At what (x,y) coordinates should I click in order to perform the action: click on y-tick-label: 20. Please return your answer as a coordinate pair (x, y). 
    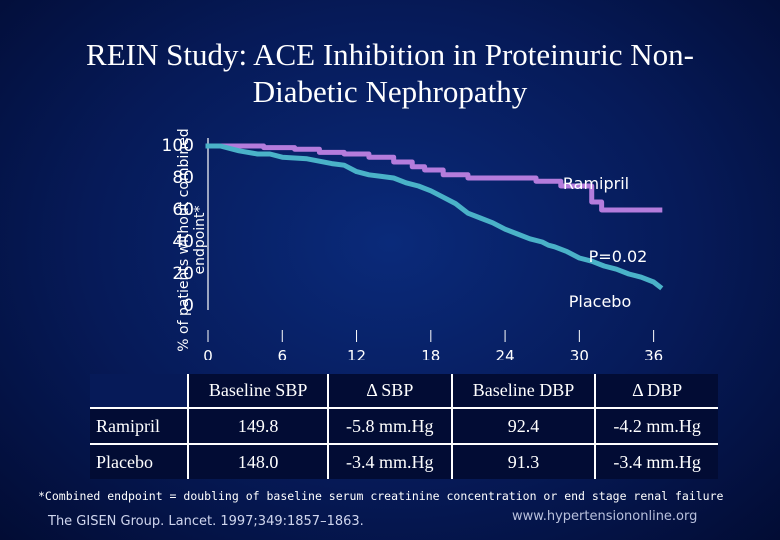
    Looking at the image, I should click on (183, 274).